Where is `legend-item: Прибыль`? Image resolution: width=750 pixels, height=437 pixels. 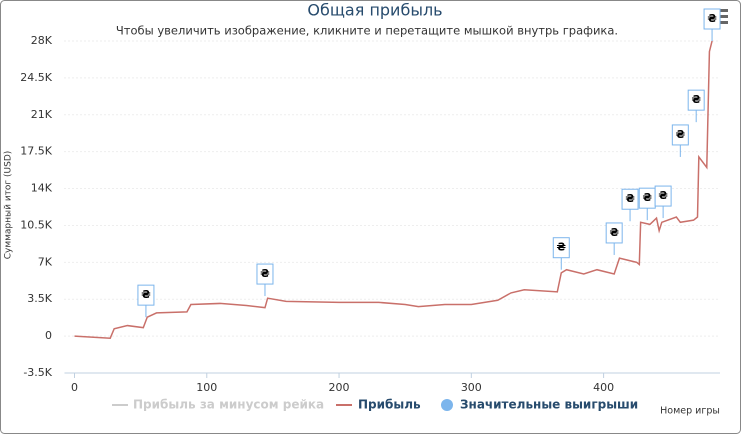
legend-item: Прибыль is located at coordinates (378, 405).